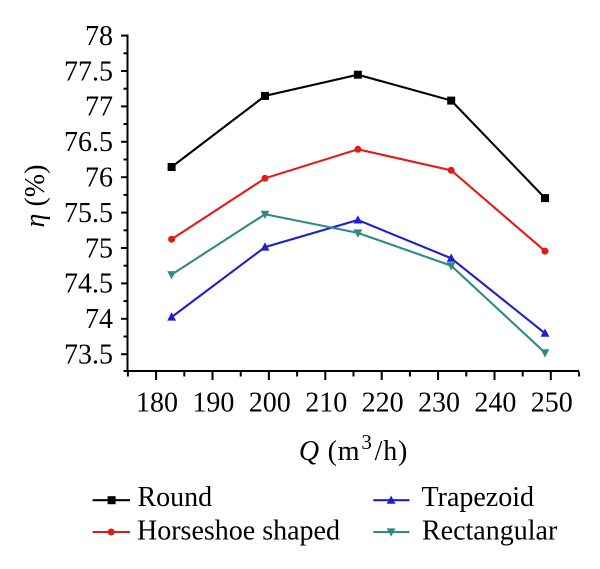 Image resolution: width=600 pixels, height=569 pixels. What do you see at coordinates (213, 403) in the screenshot?
I see `svg-text: 190` at bounding box center [213, 403].